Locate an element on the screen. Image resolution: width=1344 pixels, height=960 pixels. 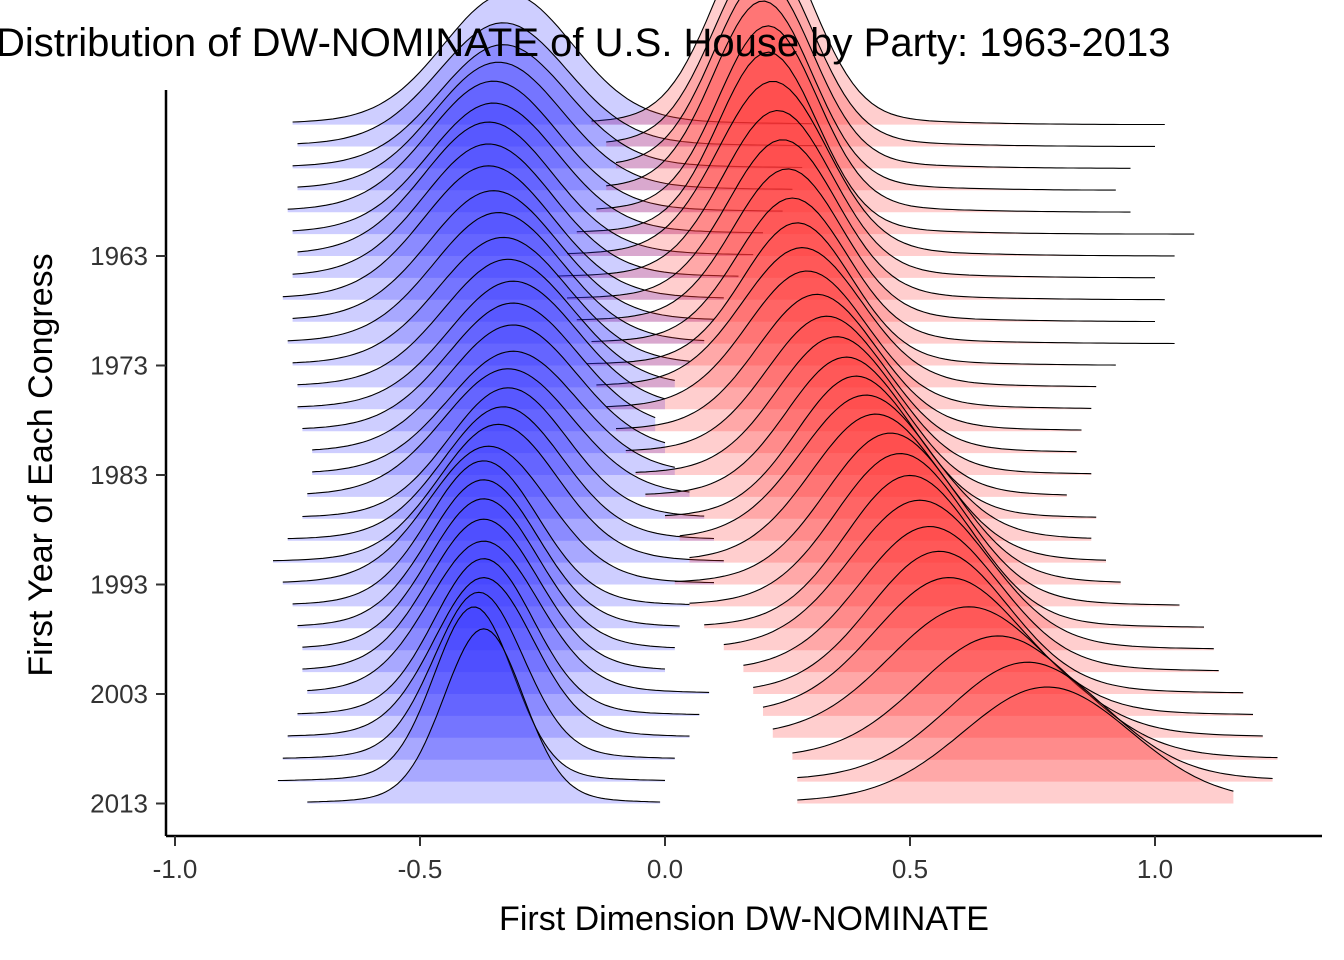
ridge-republican-1965 is located at coordinates (856, 194).